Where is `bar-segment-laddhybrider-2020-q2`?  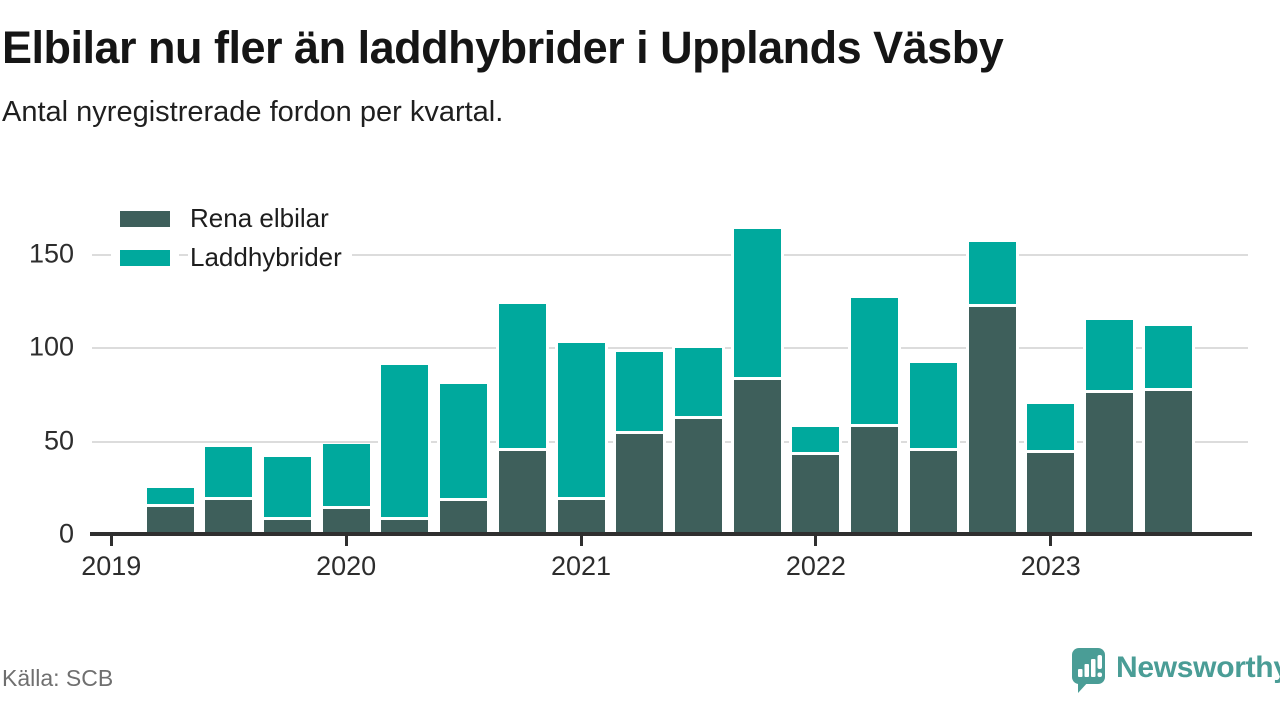 bar-segment-laddhybrider-2020-q2 is located at coordinates (405, 442).